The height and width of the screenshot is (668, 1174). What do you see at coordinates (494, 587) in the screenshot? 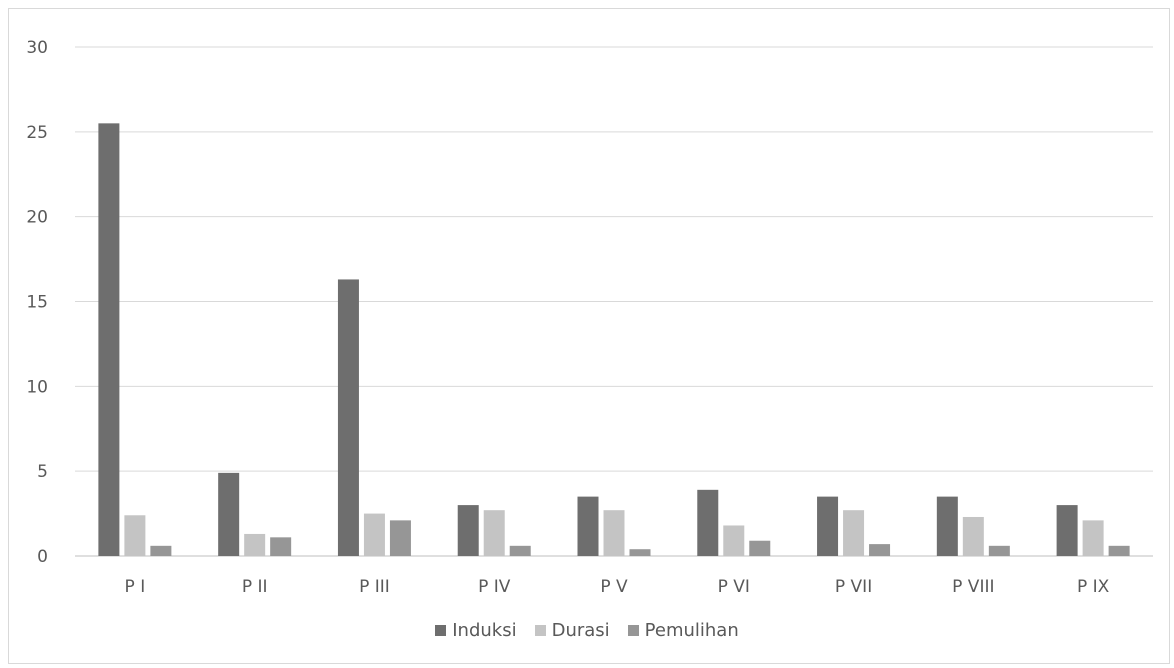
I see `x-tick-label: P IV` at bounding box center [494, 587].